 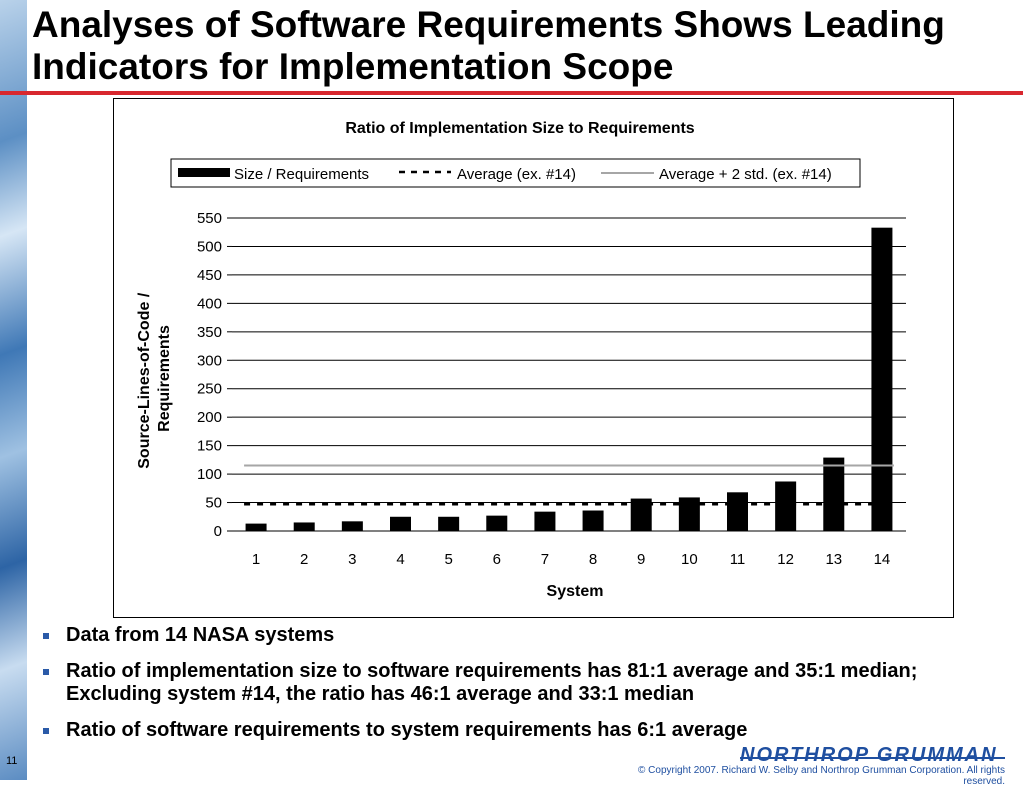 I want to click on y-axis-ticks: 0 50 100 150 200 250 300 350 400 450 500 550, so click(x=214, y=375).